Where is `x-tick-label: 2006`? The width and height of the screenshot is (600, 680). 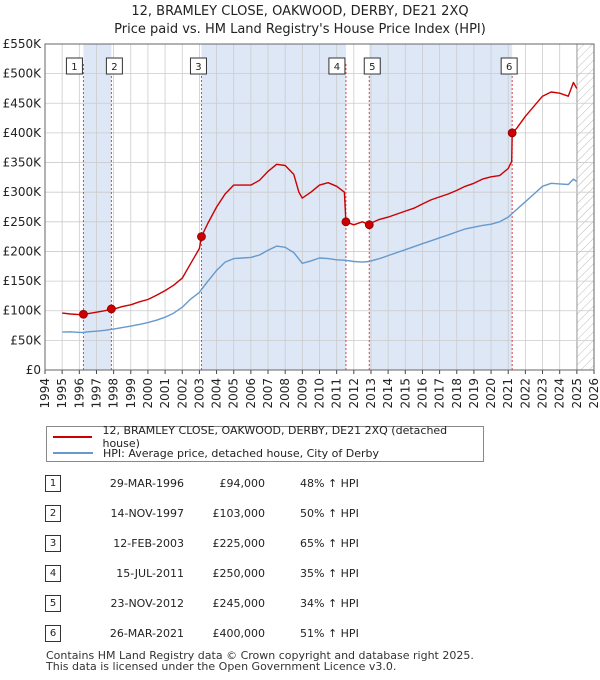
x-tick-label: 2006 is located at coordinates (251, 393).